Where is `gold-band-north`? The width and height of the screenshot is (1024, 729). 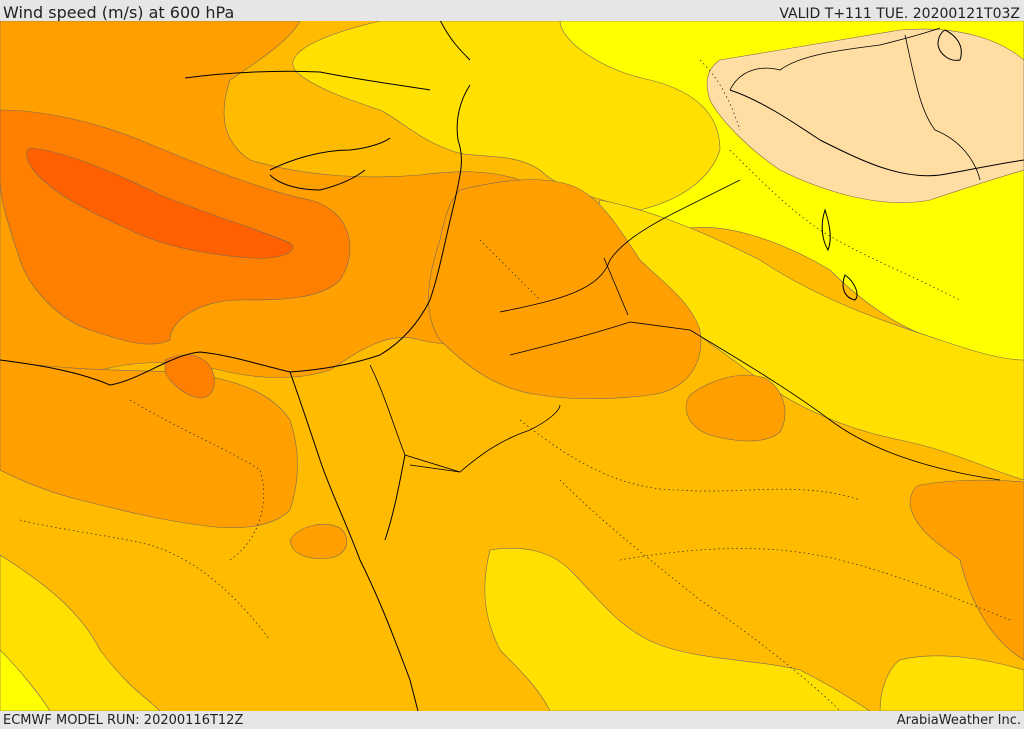 gold-band-north is located at coordinates (506, 116).